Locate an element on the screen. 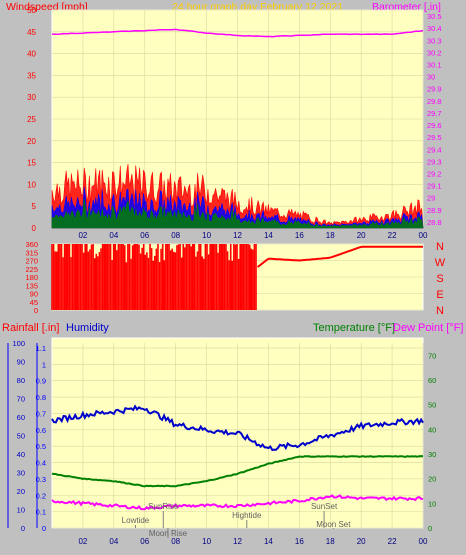 The height and width of the screenshot is (555, 466). humidity-tick-label: 0 is located at coordinates (23, 528).